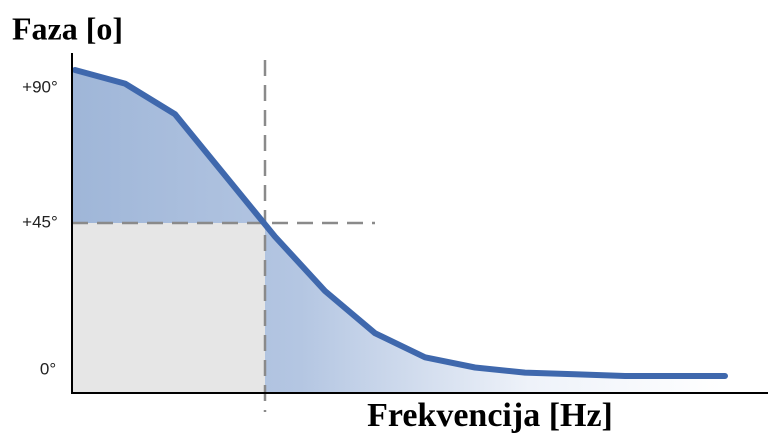 This screenshot has width=772, height=439. What do you see at coordinates (67, 28) in the screenshot?
I see `chart-title: Faza [o]` at bounding box center [67, 28].